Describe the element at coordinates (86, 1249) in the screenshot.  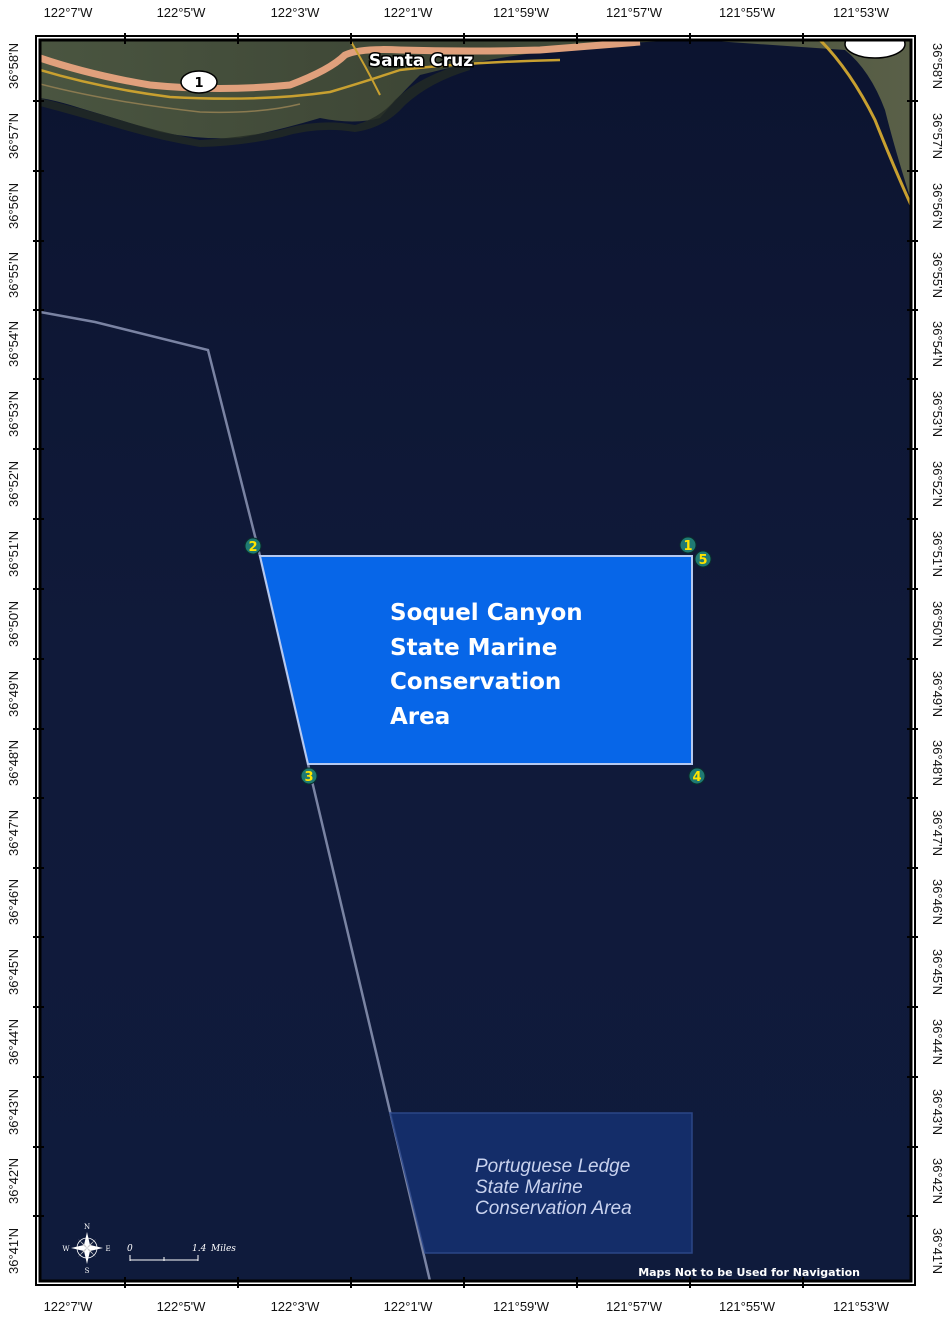
I see `compass-rose-icon: N S E W` at that location.